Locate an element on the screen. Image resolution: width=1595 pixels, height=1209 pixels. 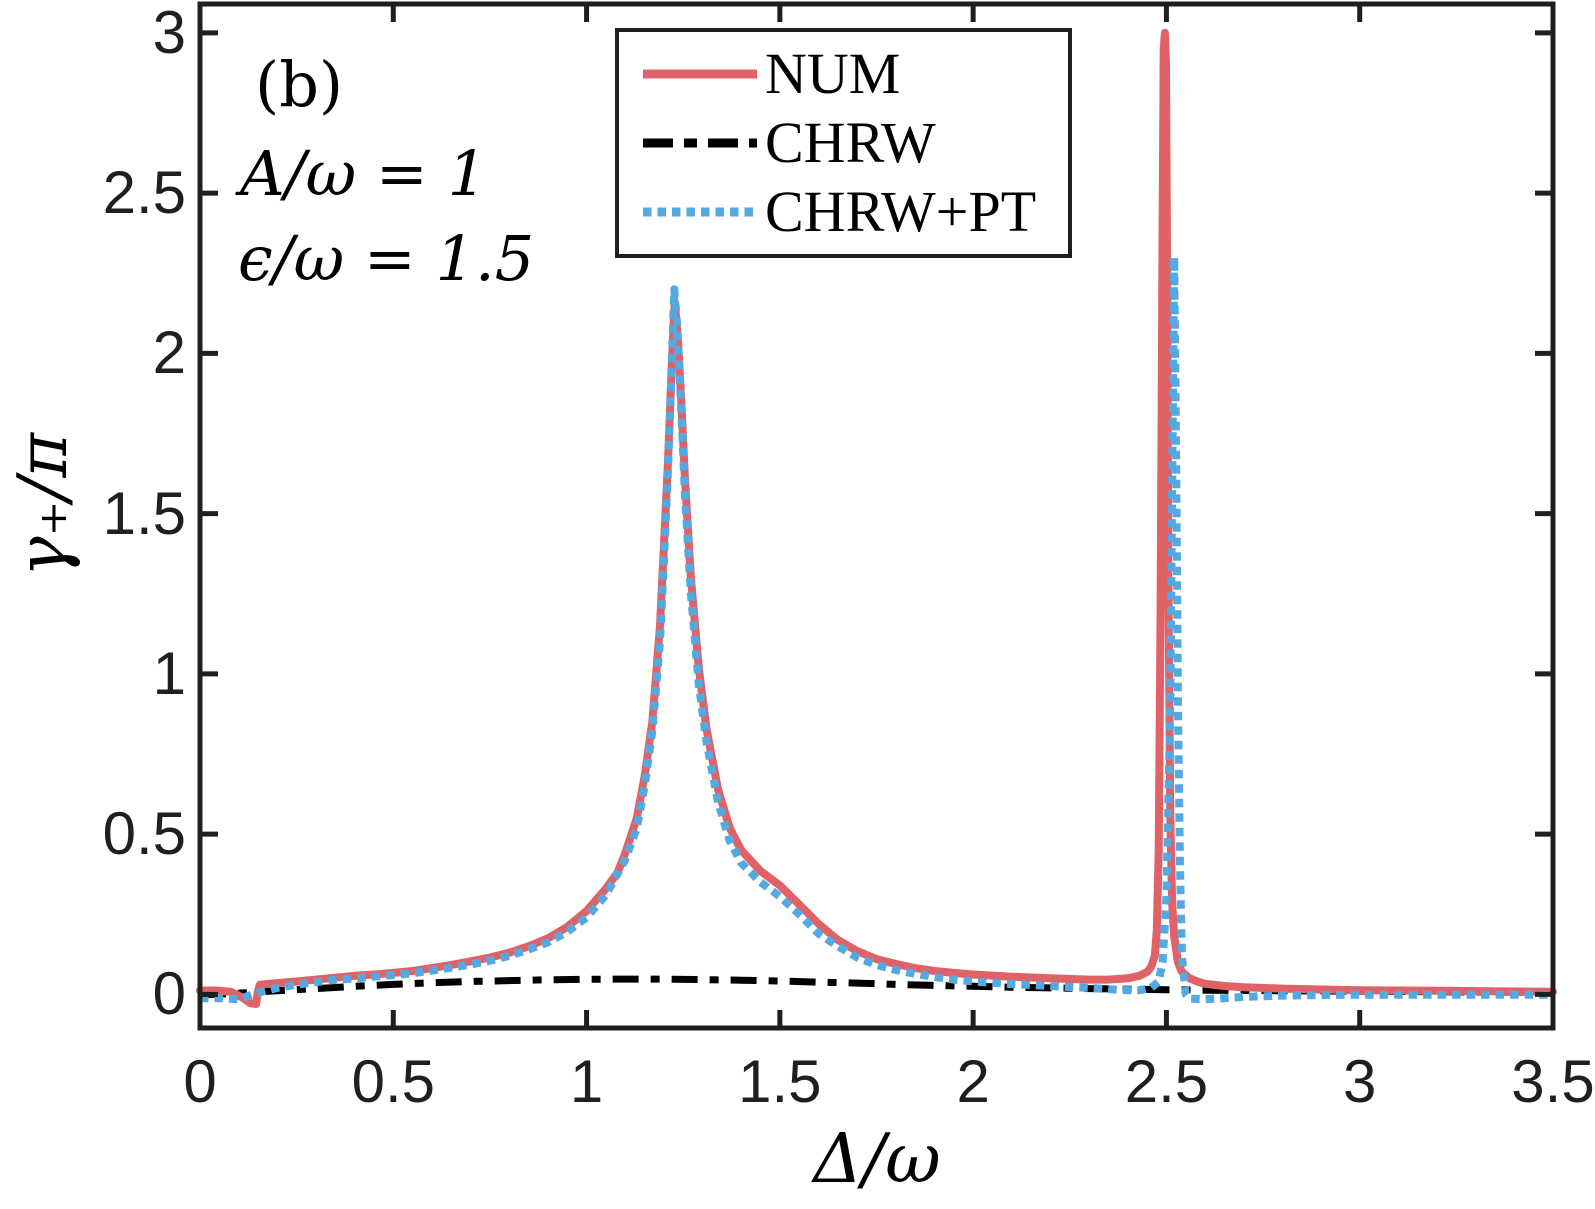
y-axis-label: γ₊/π is located at coordinates (43, 505).